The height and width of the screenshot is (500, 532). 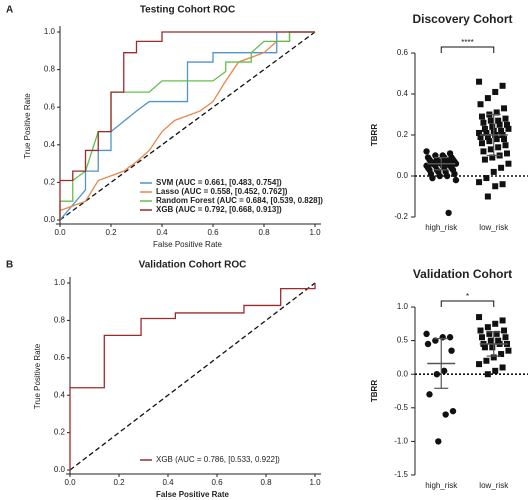 I want to click on y-tick-label: -0.2, so click(x=401, y=216).